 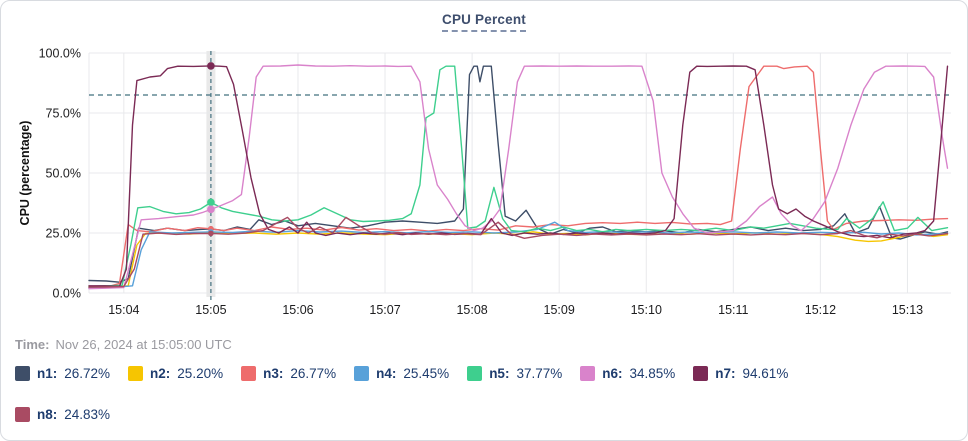 I want to click on y-tick-label: 25.0%, so click(x=63, y=234).